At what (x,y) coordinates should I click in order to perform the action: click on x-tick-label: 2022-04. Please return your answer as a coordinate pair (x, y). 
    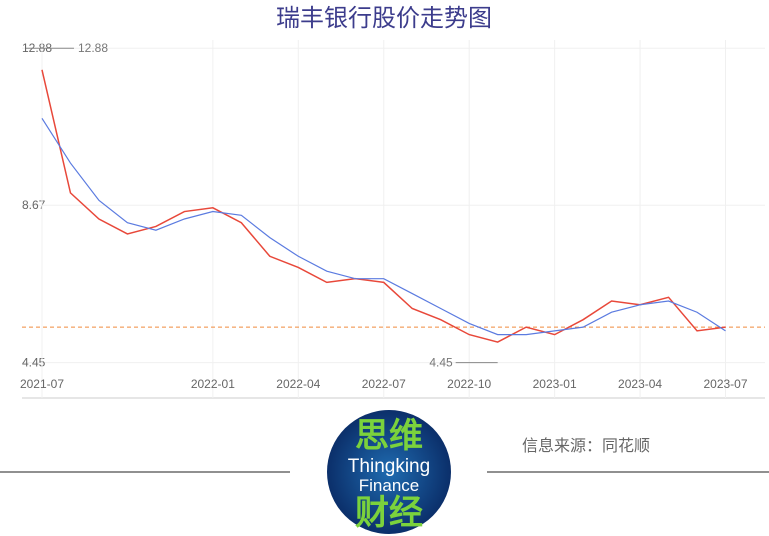
    Looking at the image, I should click on (298, 384).